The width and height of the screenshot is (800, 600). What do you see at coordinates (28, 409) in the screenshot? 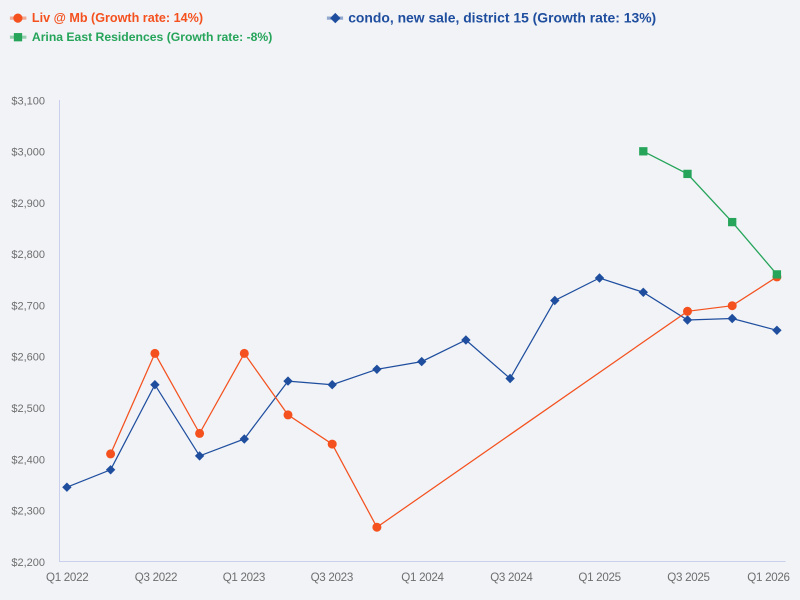
I see `svg-text: $2,500` at bounding box center [28, 409].